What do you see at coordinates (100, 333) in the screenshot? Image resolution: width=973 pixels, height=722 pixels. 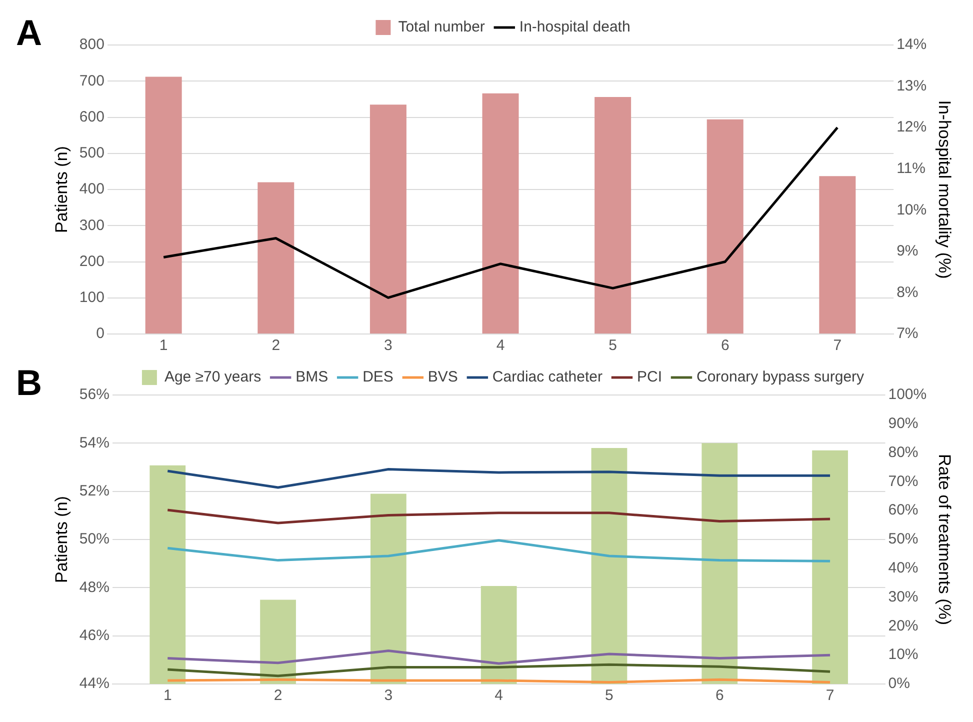 I see `y-tick-label: 0` at bounding box center [100, 333].